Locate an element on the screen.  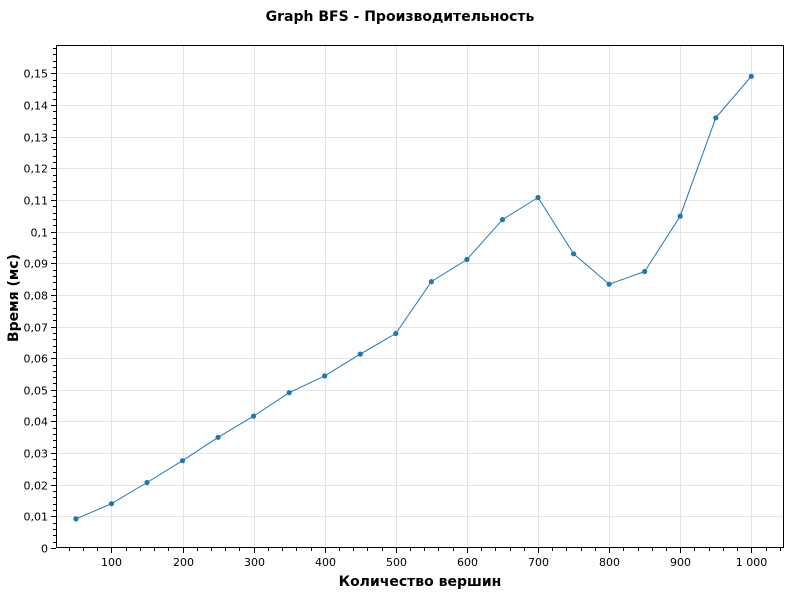
y-tick-label: 0,14 is located at coordinates (36, 106).